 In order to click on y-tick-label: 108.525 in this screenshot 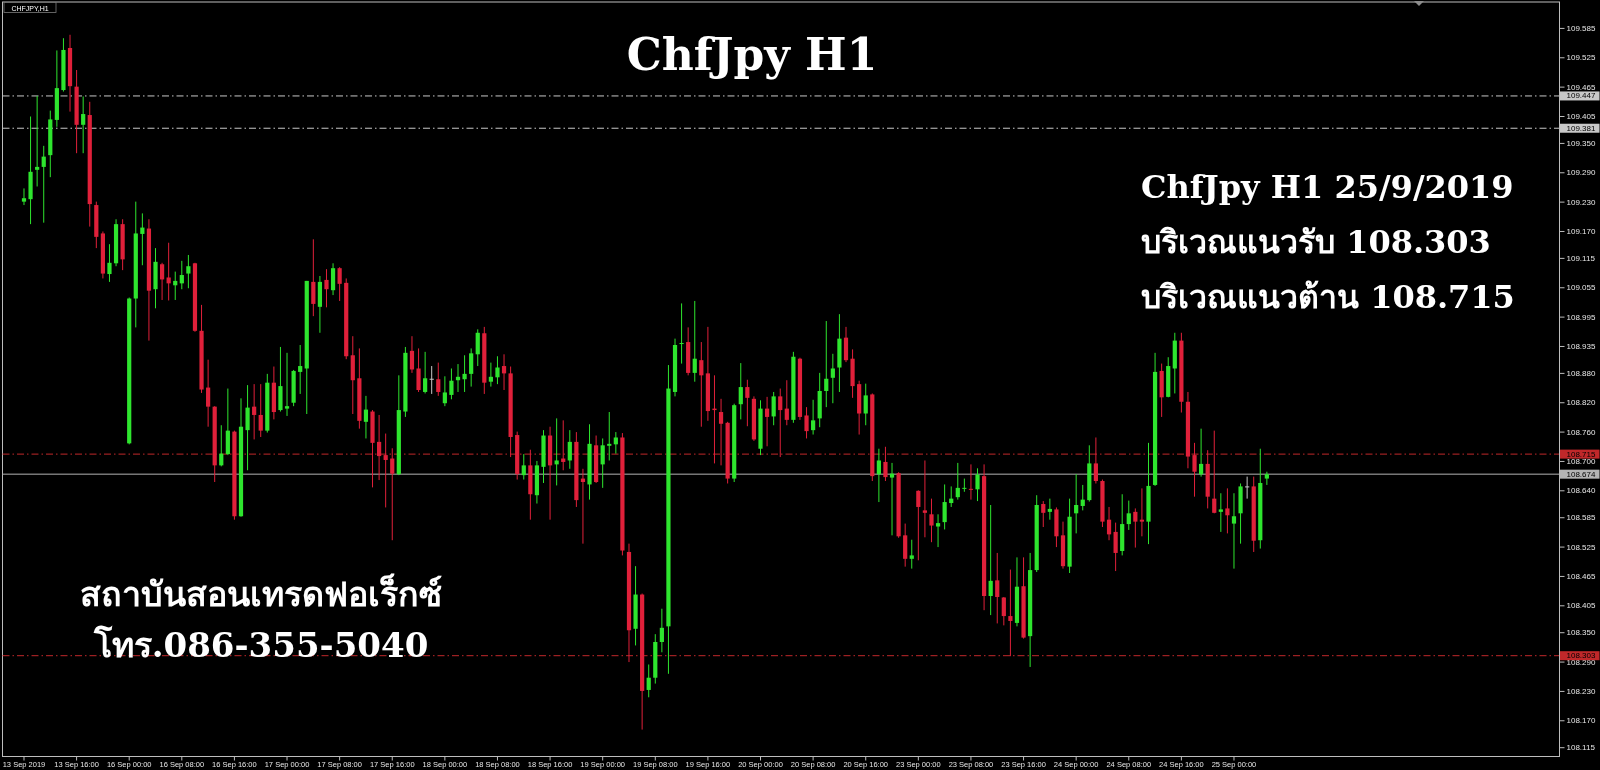, I will do `click(1581, 547)`.